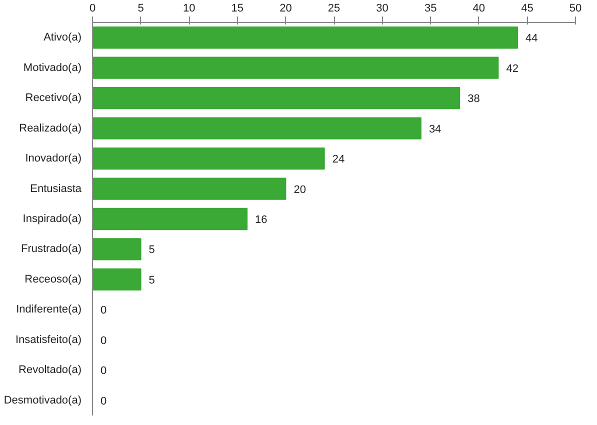 This screenshot has width=597, height=425. Describe the element at coordinates (92, 8) in the screenshot. I see `x-tick-label: 0` at that location.